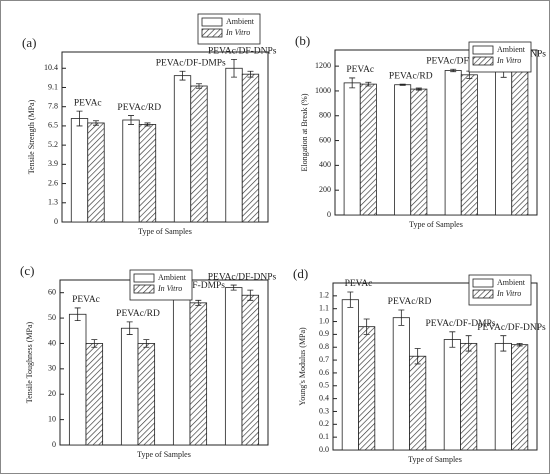 This screenshot has height=474, width=550. I want to click on y-tick-label: 0.6, so click(324, 372).